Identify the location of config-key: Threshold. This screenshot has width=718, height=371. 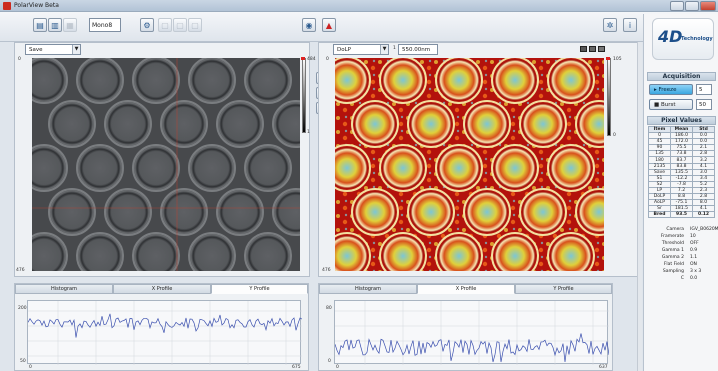
(672, 243).